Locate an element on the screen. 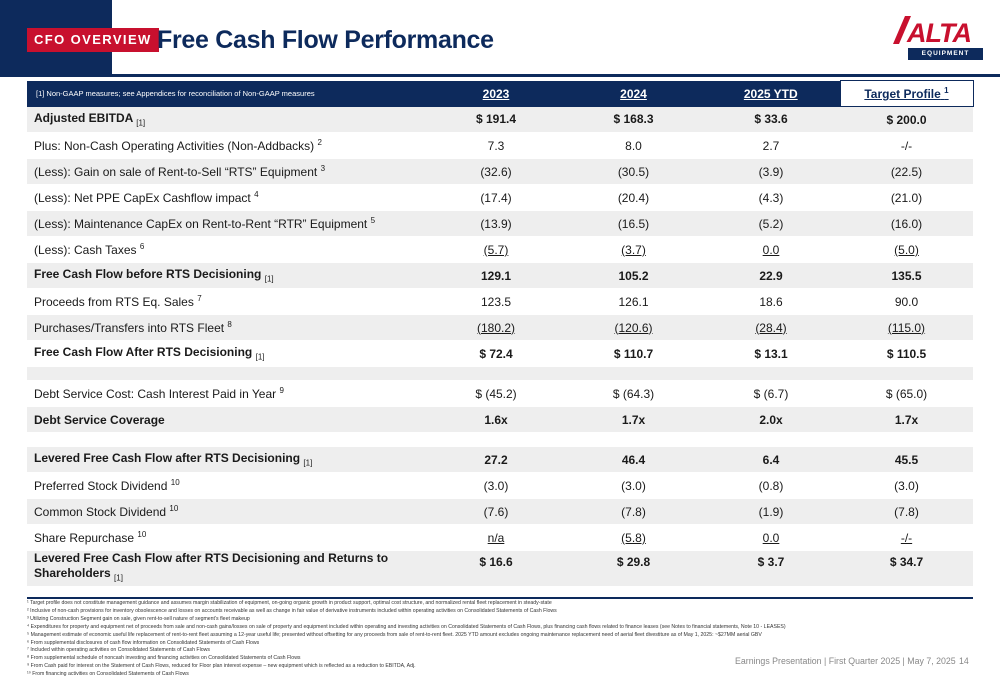 The height and width of the screenshot is (685, 1000). row-label: (Less): Cash Taxes 6 is located at coordinates (227, 249).